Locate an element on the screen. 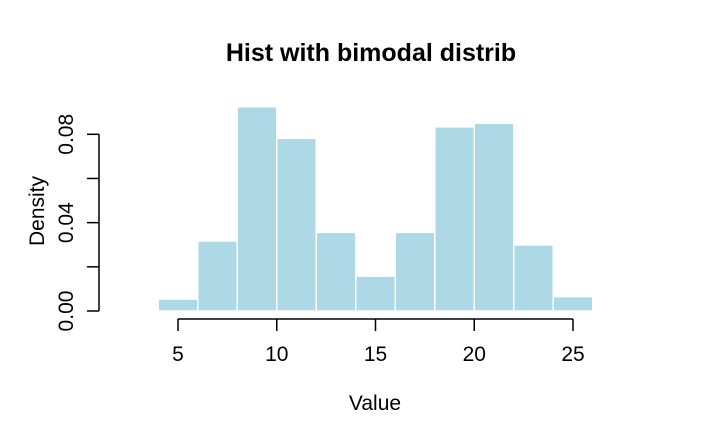  x-axis-tick-label: 5 is located at coordinates (178, 354).